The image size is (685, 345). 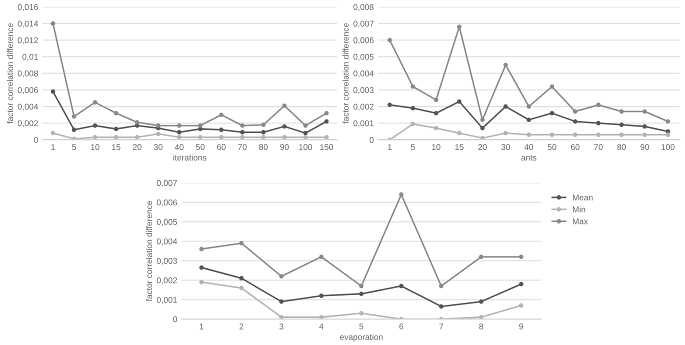 What do you see at coordinates (361, 338) in the screenshot?
I see `x-axis-title: evaporation` at bounding box center [361, 338].